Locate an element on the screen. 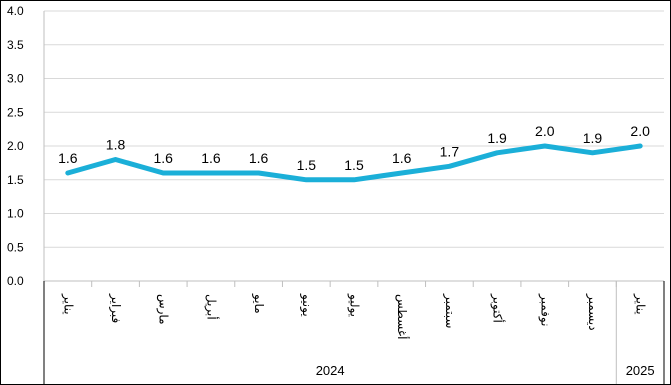 This screenshot has width=671, height=385. month-label: أكتوبر is located at coordinates (498, 308).